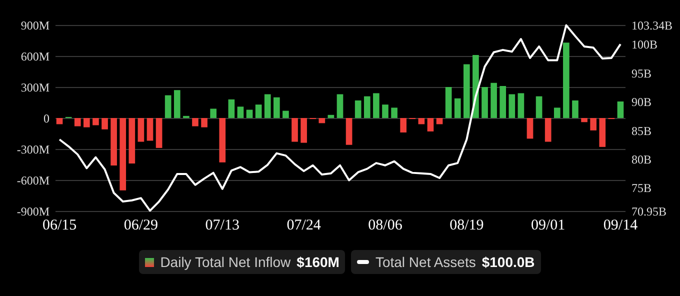 The image size is (680, 296). What do you see at coordinates (642, 188) in the screenshot?
I see `y2-tick-label: 75B` at bounding box center [642, 188].